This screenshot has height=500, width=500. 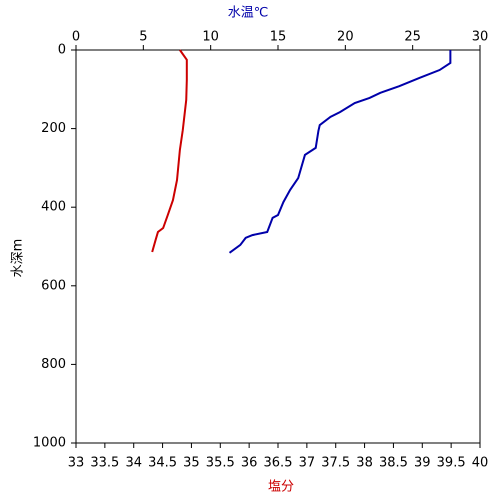 What do you see at coordinates (281, 487) in the screenshot?
I see `x-axis-title: 塩分` at bounding box center [281, 487].